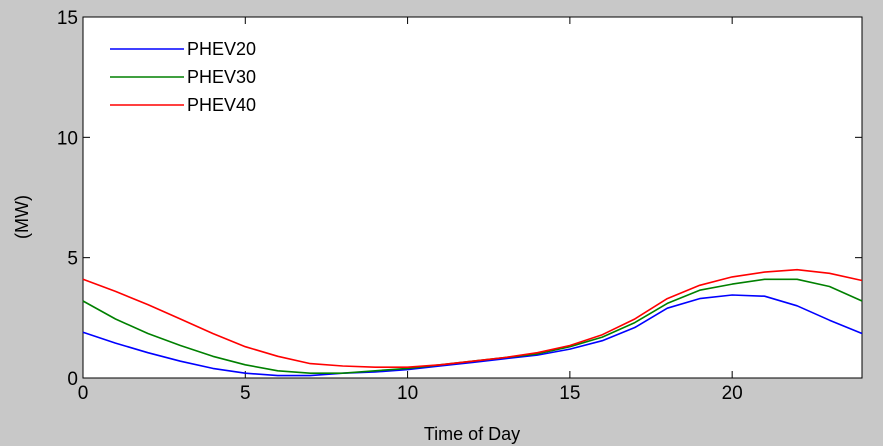 The height and width of the screenshot is (446, 883). What do you see at coordinates (472, 434) in the screenshot?
I see `x-axis-title: Time of Day` at bounding box center [472, 434].